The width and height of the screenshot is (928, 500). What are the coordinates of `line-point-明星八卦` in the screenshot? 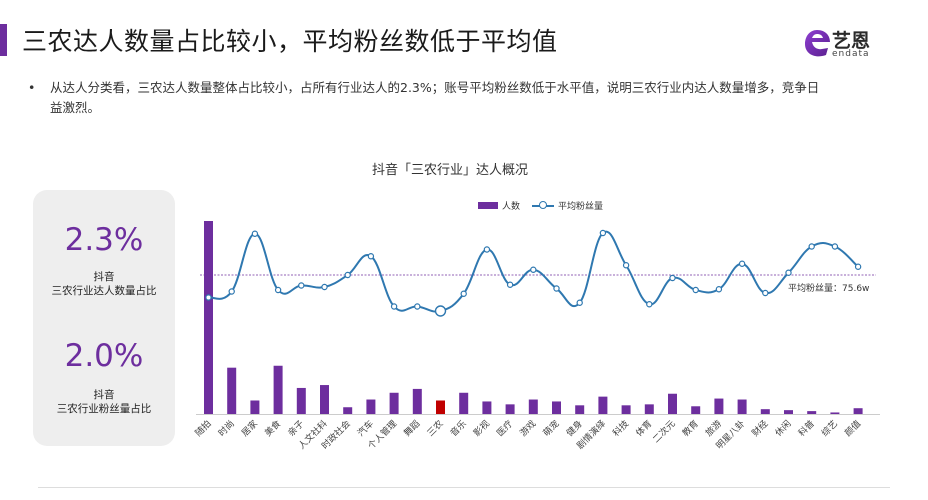 It's located at (742, 263).